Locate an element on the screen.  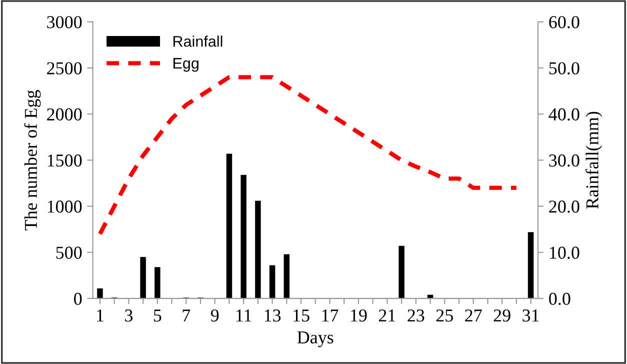
y2-tick-label: 20.0 is located at coordinates (564, 206).